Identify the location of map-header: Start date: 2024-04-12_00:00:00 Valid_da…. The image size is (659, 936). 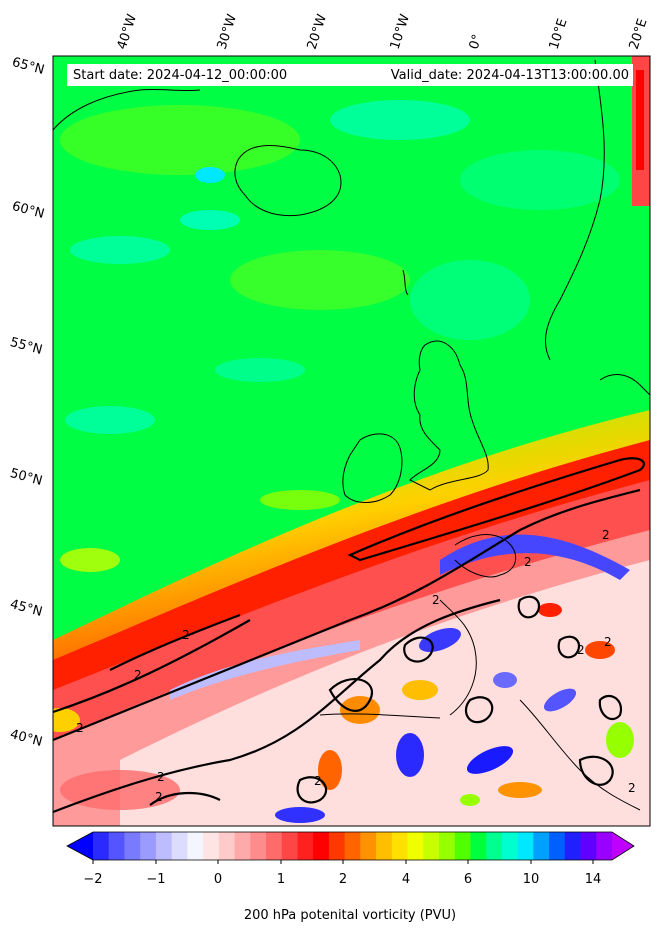
(350, 75).